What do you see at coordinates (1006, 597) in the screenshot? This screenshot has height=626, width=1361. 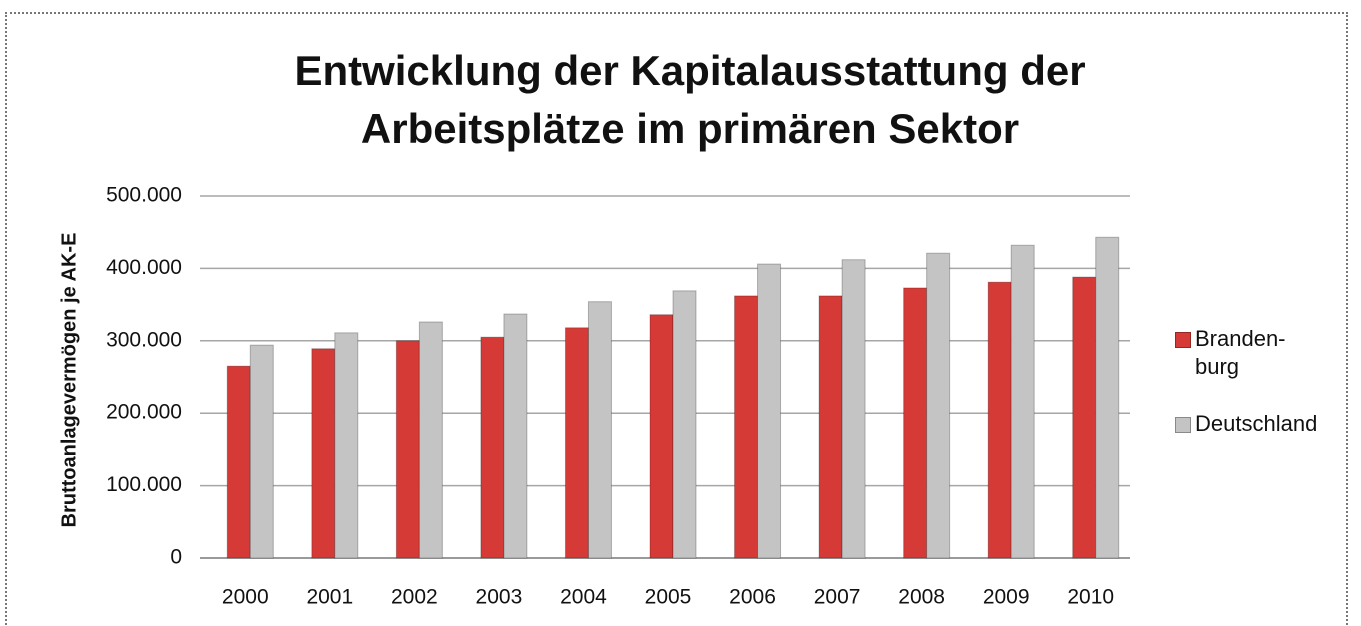 I see `x-tick-label: 2009` at bounding box center [1006, 597].